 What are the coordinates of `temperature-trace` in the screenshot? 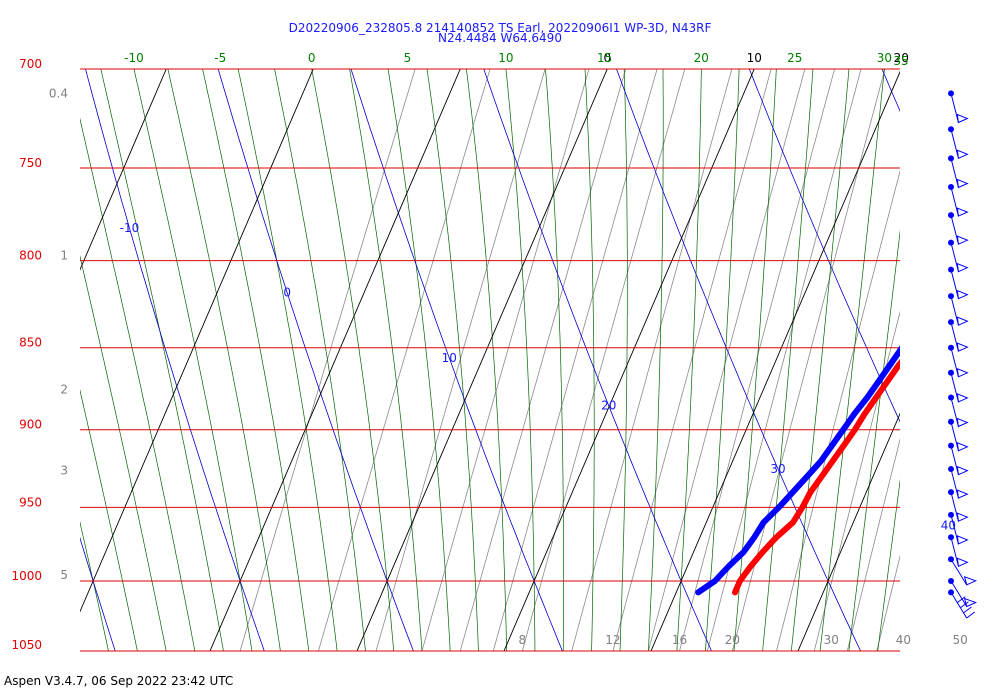 It's located at (816, 477).